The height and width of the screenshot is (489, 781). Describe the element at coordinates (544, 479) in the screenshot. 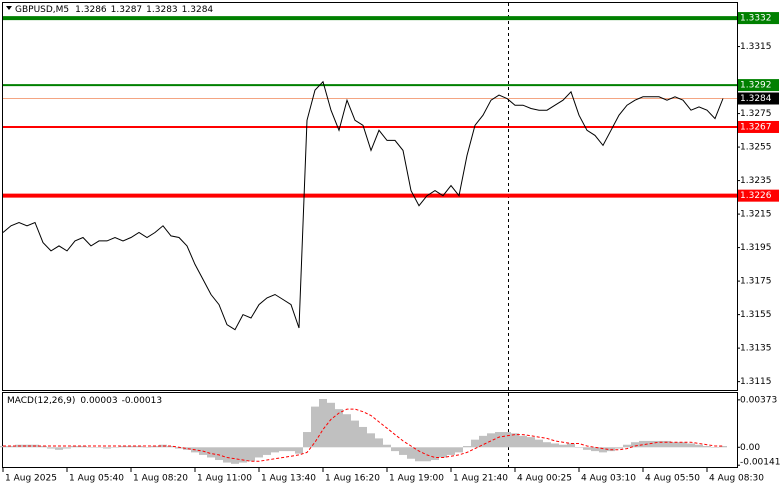

I see `x-tick-label: 4 Aug 00:25` at that location.